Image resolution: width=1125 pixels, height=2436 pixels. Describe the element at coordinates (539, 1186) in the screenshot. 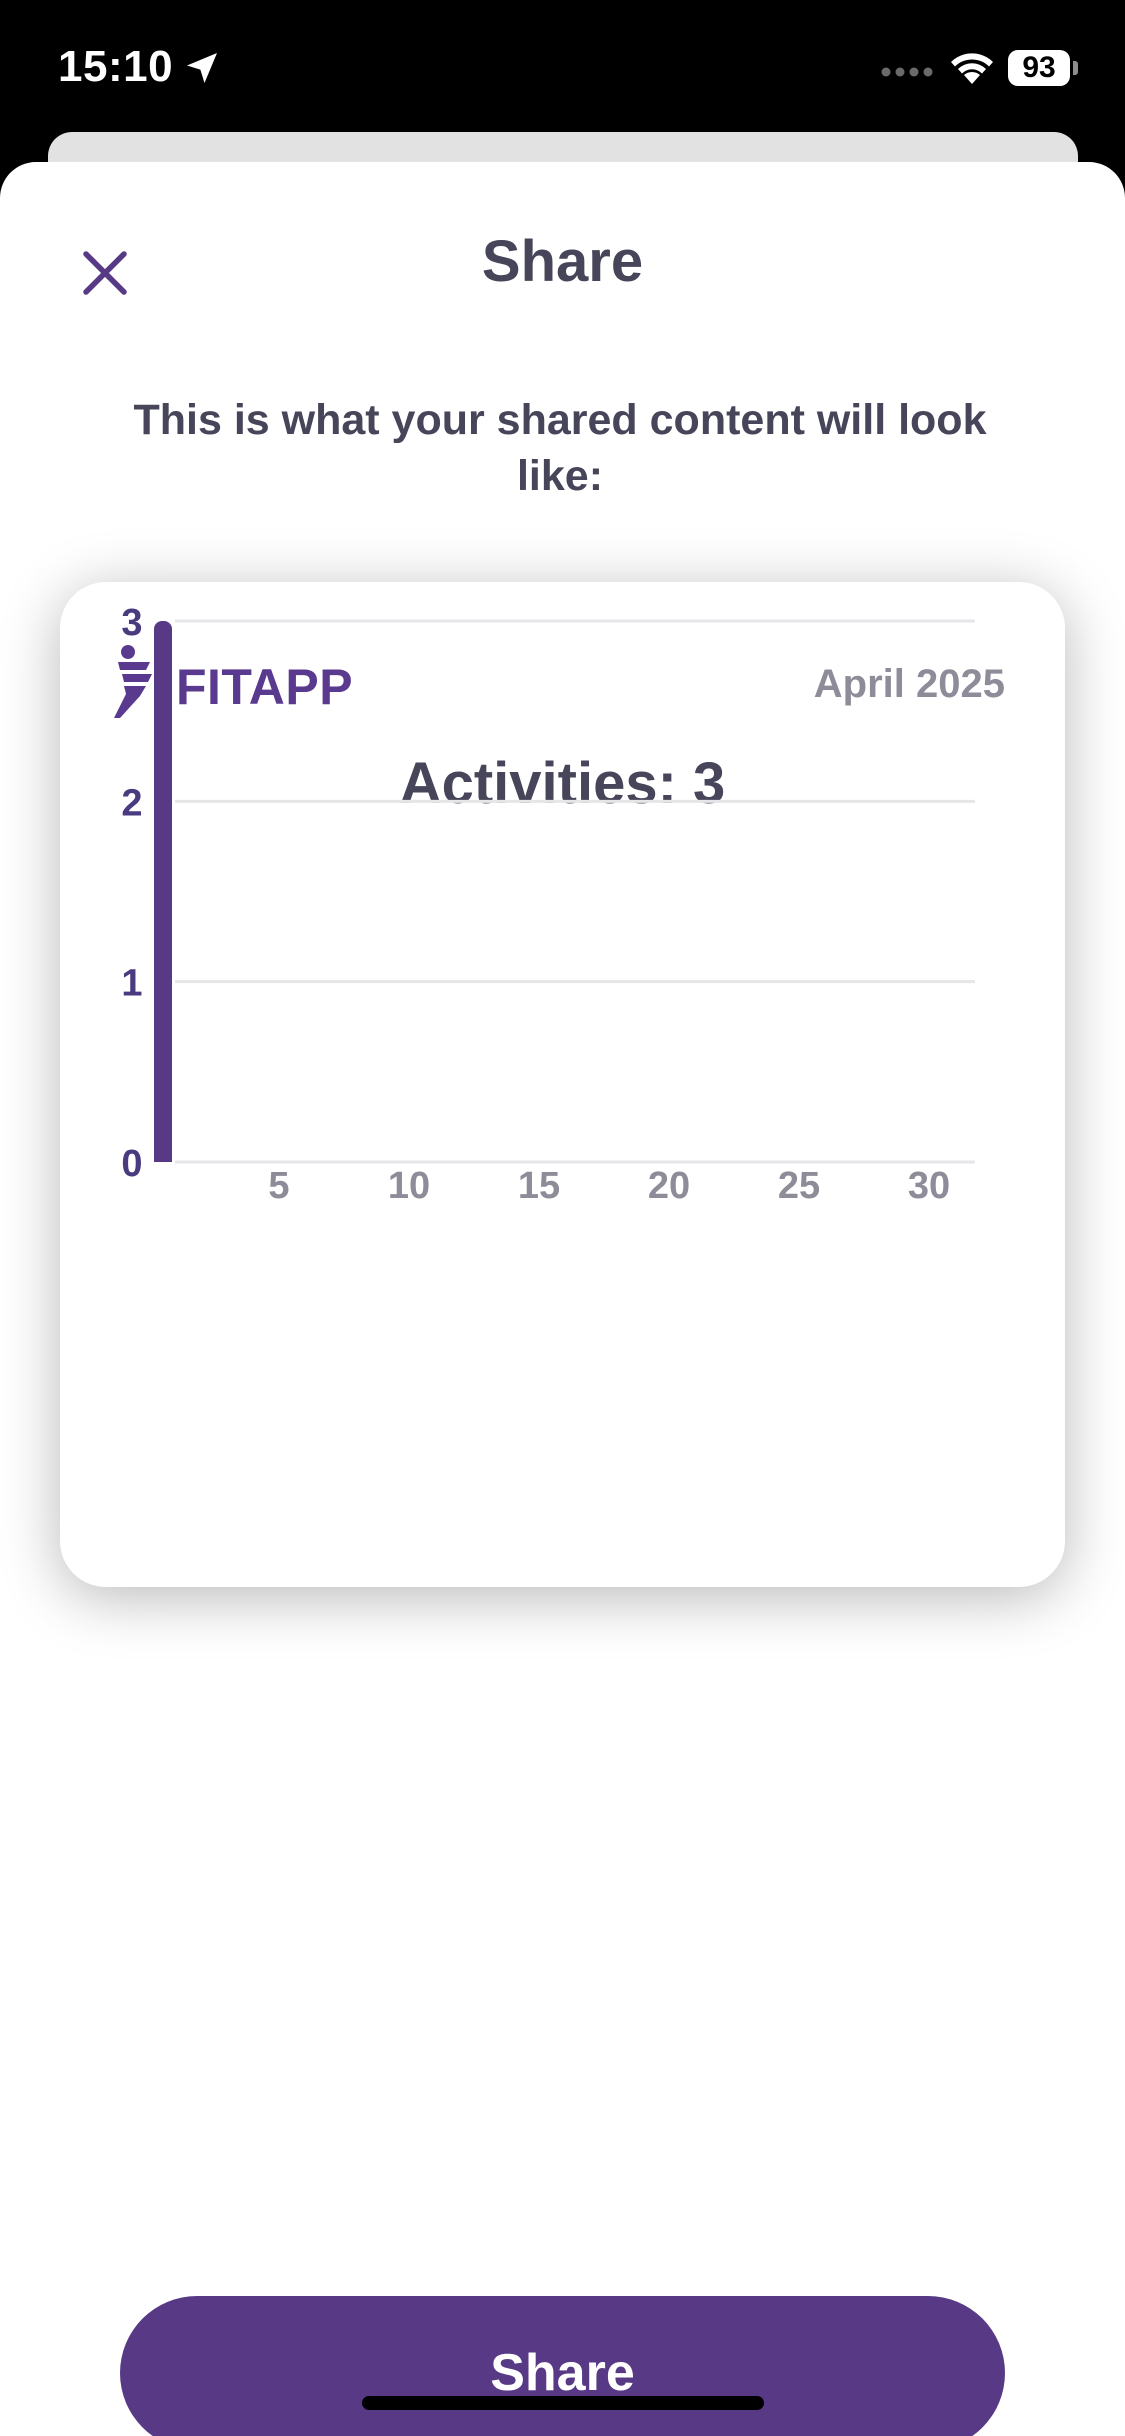

I see `x-tick-label: 15` at that location.